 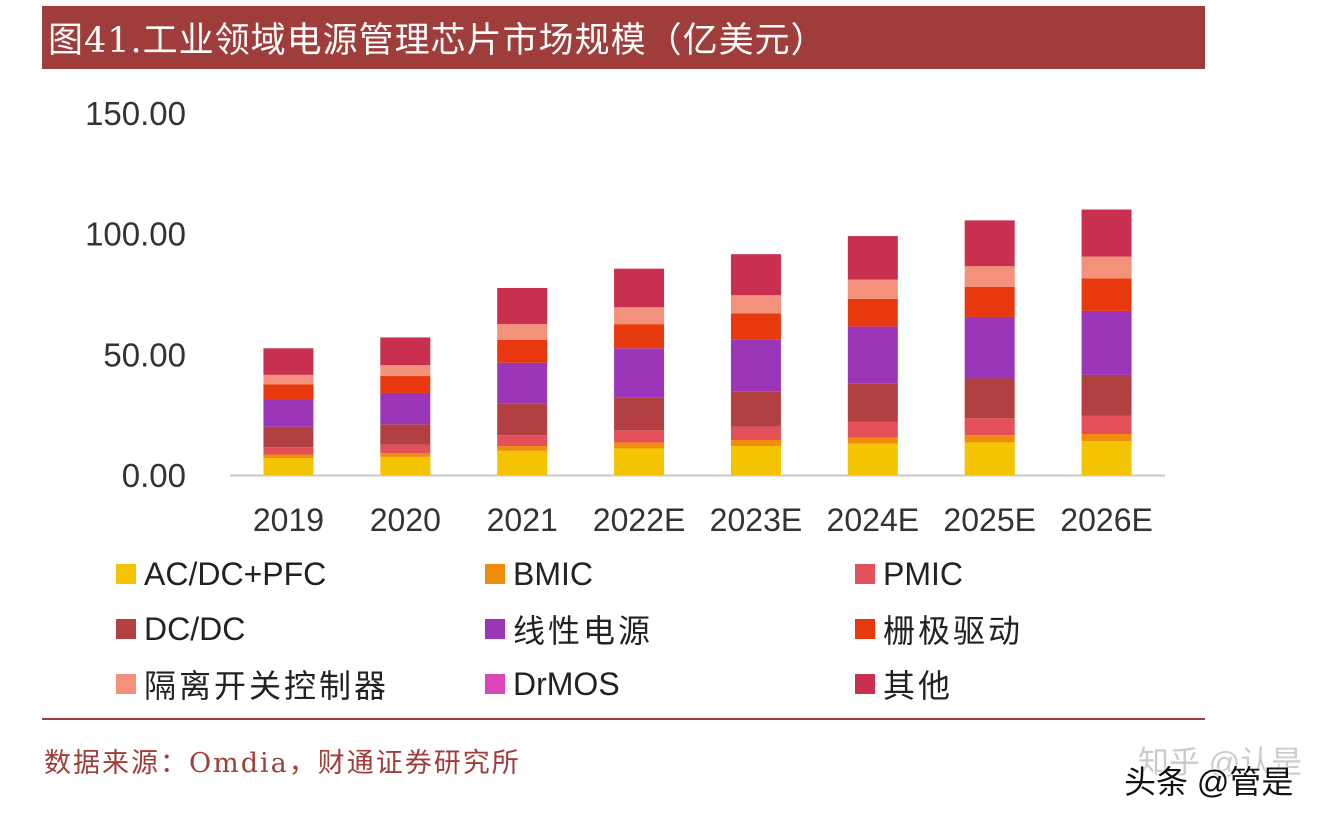 I want to click on x-tick-label: 2025E, so click(x=989, y=520).